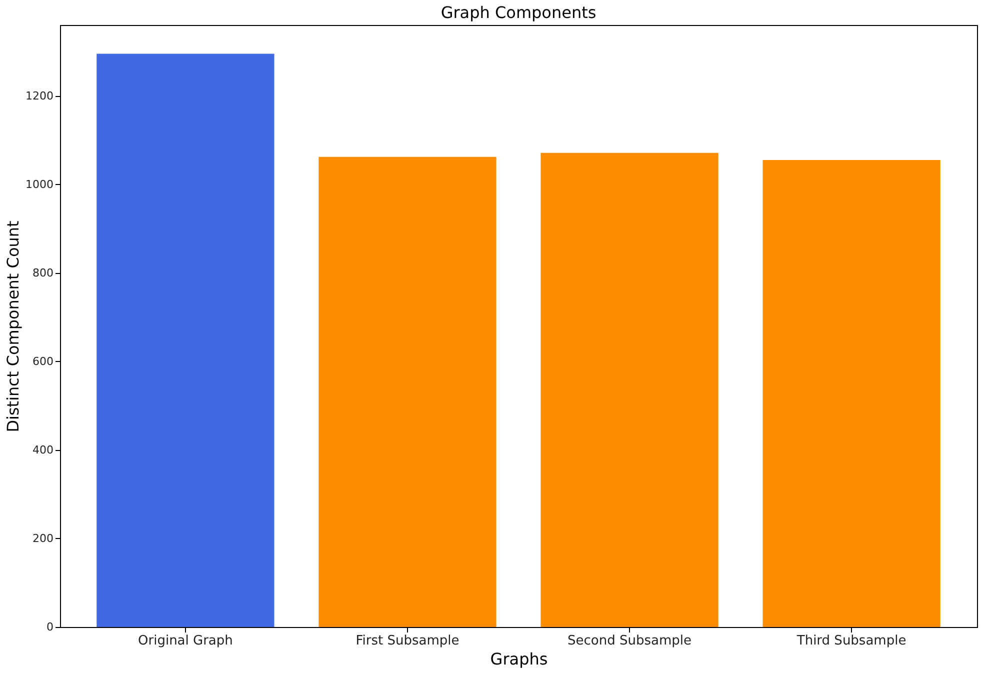 Image resolution: width=992 pixels, height=682 pixels. I want to click on y-tick-label: 1200, so click(40, 95).